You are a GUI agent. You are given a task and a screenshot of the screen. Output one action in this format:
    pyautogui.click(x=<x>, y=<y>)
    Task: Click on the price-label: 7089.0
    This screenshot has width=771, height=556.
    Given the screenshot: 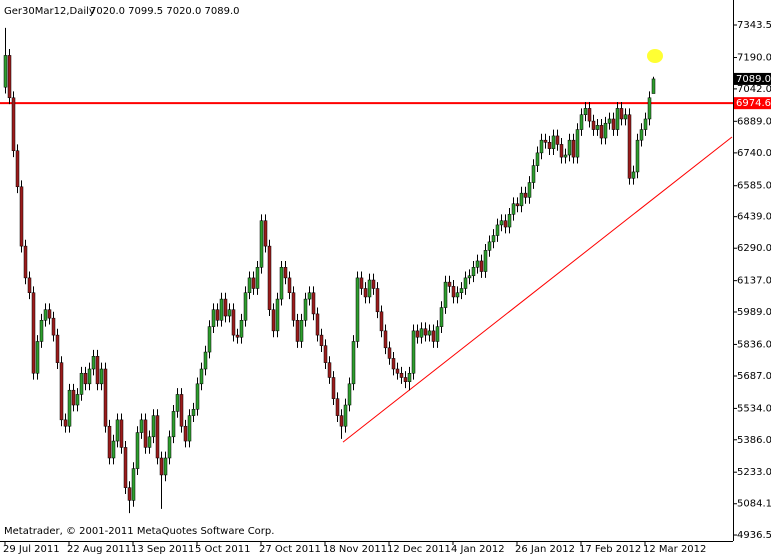 What is the action you would take?
    pyautogui.click(x=753, y=79)
    